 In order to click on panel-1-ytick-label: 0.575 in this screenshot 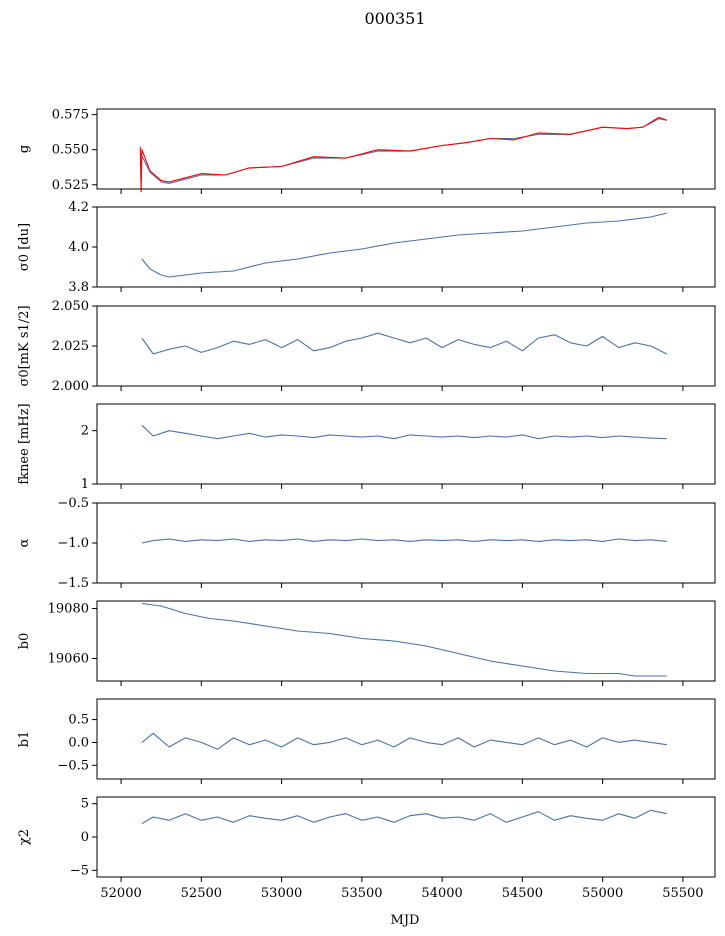, I will do `click(70, 115)`.